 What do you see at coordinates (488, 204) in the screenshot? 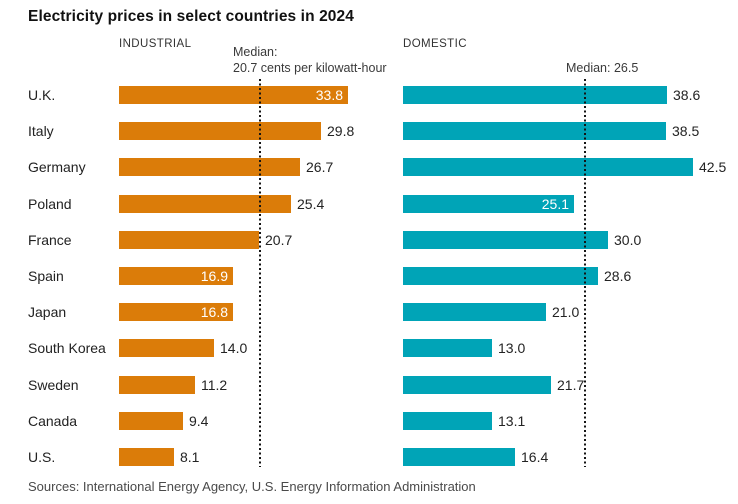
I see `domestic-bar: 25.1` at bounding box center [488, 204].